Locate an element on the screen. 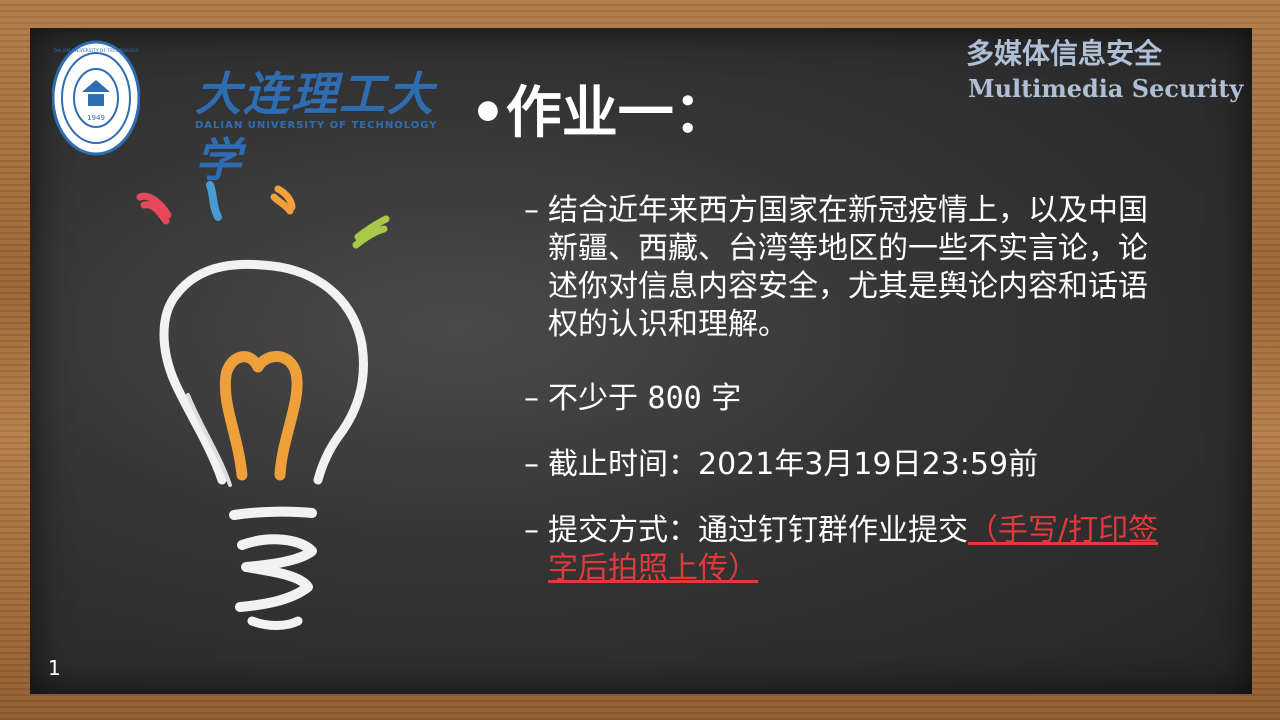  course-title-en: Multimedia Security is located at coordinates (1106, 88).